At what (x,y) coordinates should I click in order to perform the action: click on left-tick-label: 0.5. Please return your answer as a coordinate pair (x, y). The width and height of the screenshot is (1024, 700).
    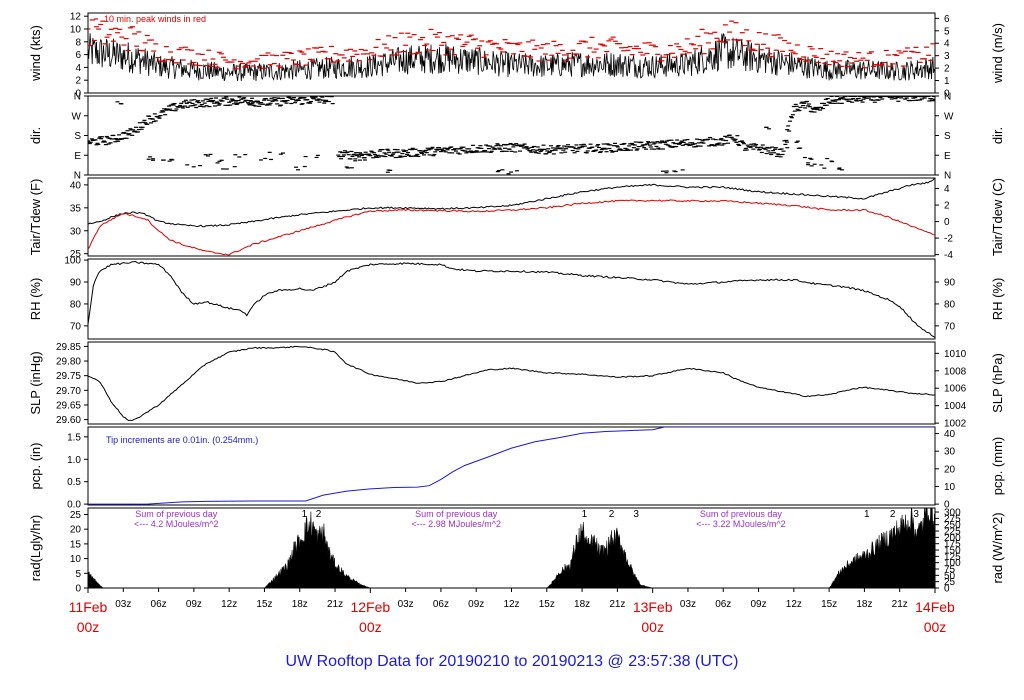
    Looking at the image, I should click on (74, 482).